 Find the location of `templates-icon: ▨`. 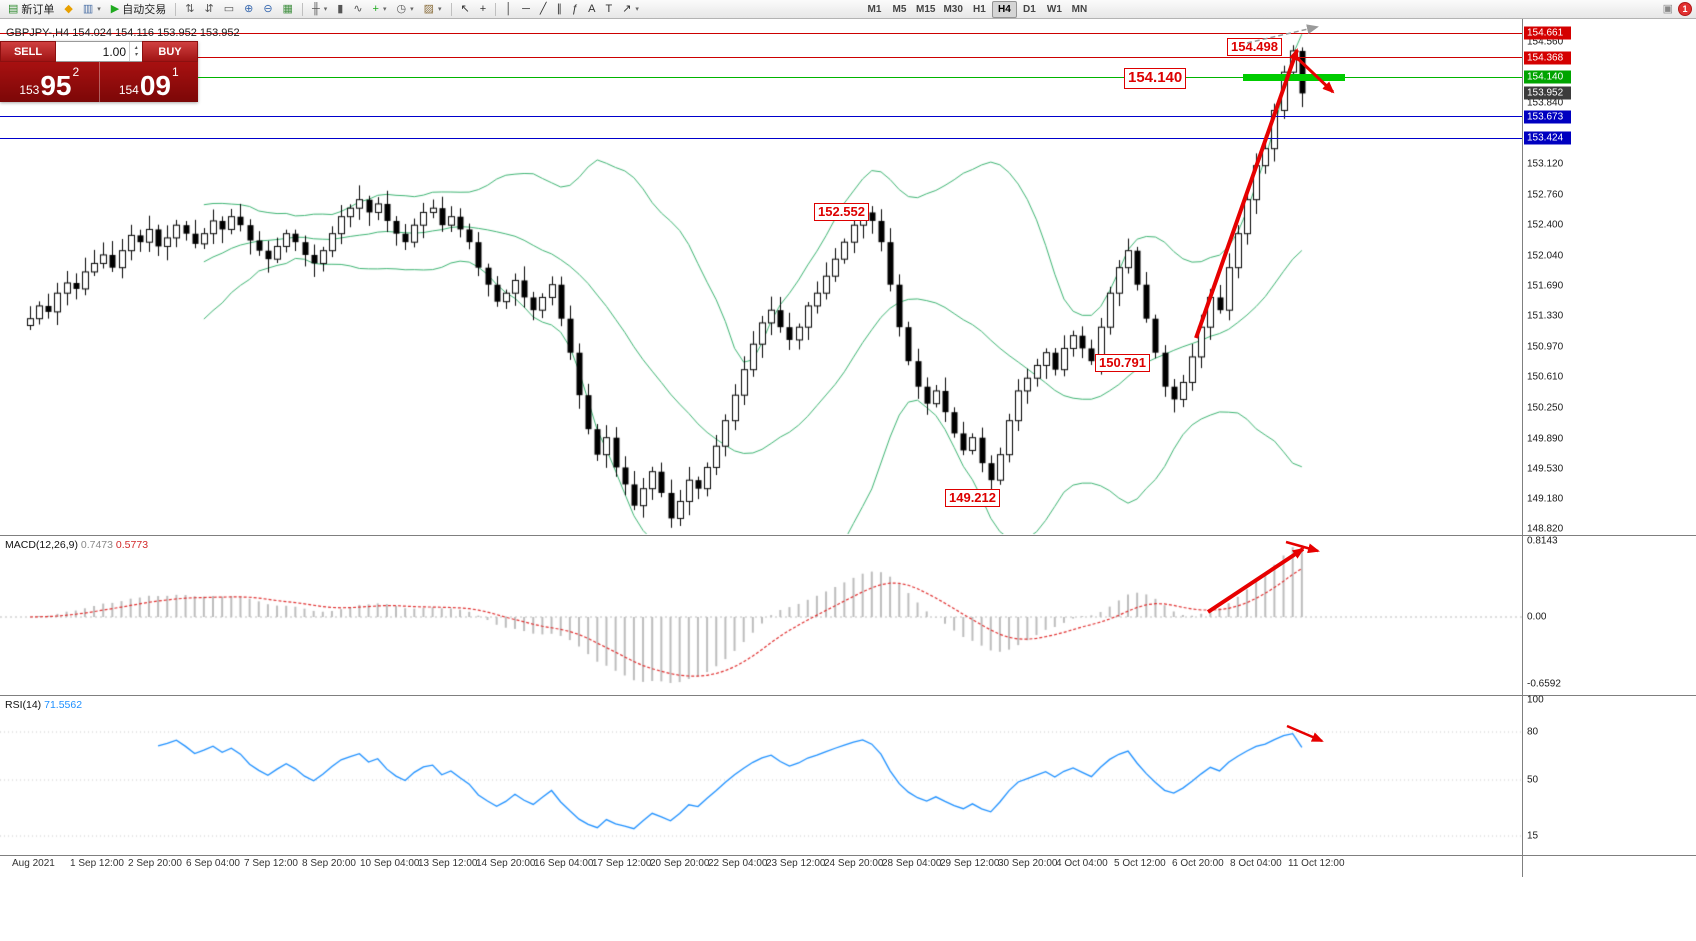

templates-icon: ▨ is located at coordinates (429, 8).